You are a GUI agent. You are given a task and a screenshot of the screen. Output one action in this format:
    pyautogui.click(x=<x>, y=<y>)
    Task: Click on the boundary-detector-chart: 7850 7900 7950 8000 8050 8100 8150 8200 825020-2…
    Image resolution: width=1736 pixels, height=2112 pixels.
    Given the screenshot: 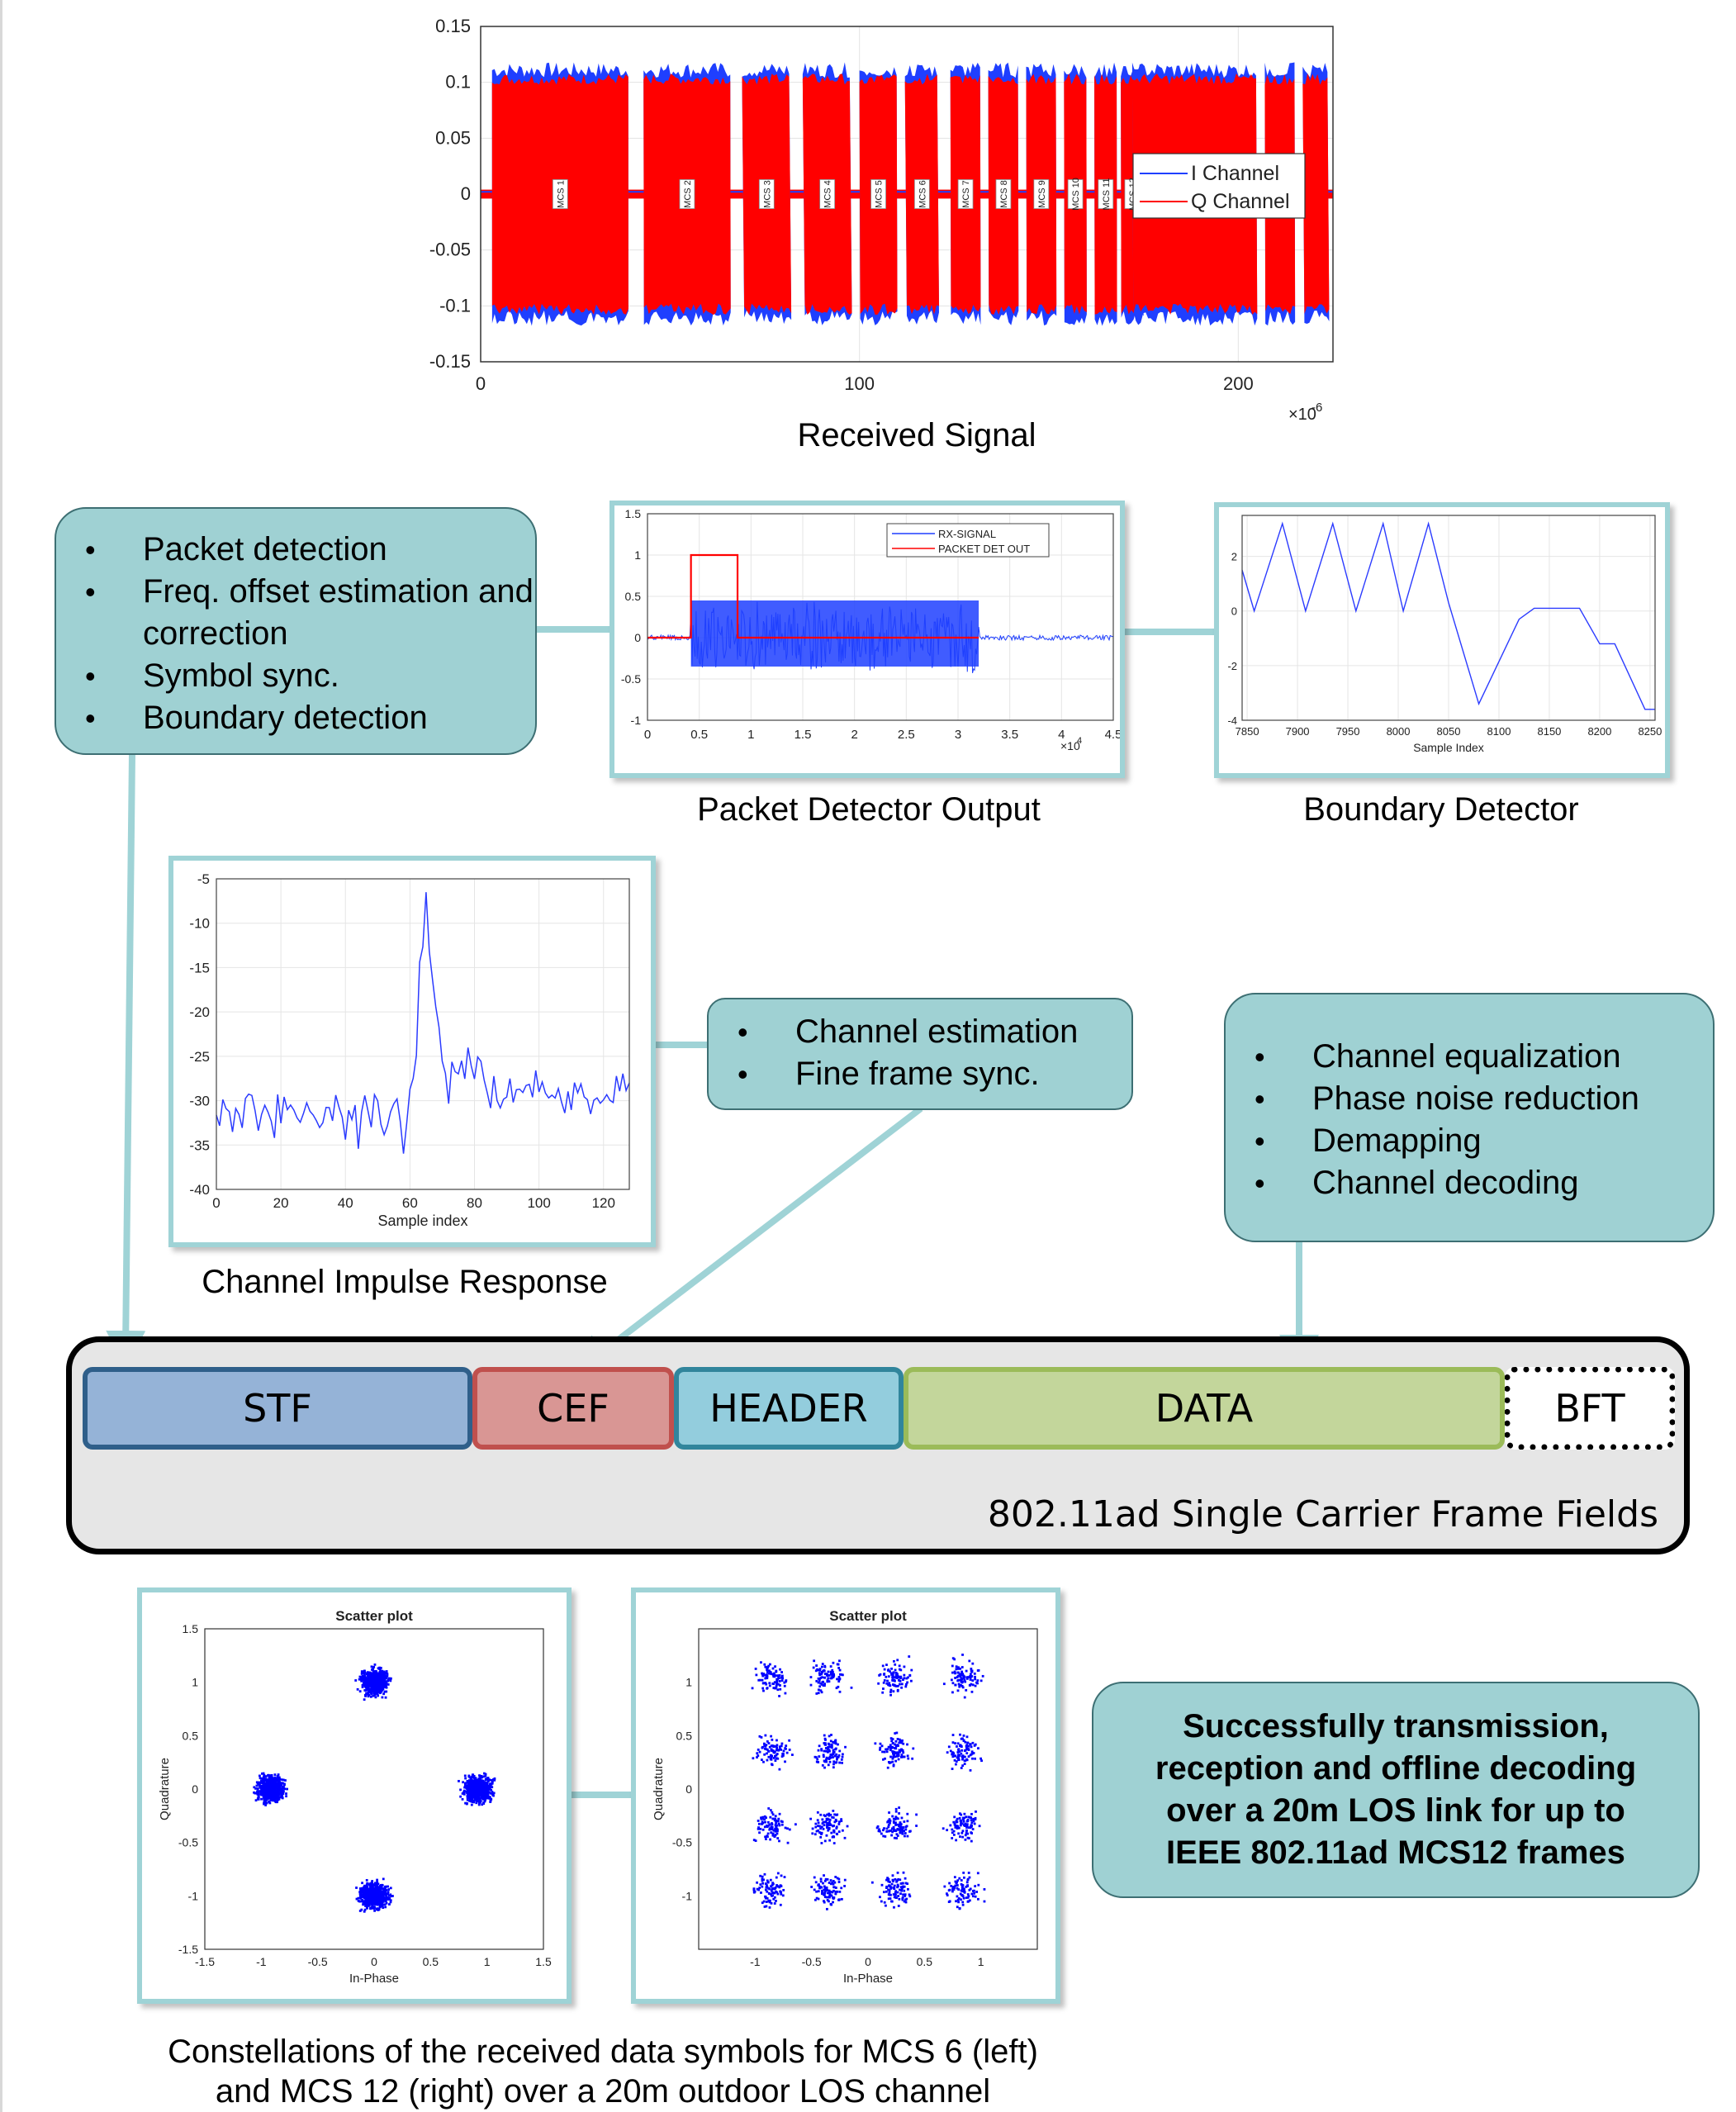 What is the action you would take?
    pyautogui.click(x=1444, y=634)
    